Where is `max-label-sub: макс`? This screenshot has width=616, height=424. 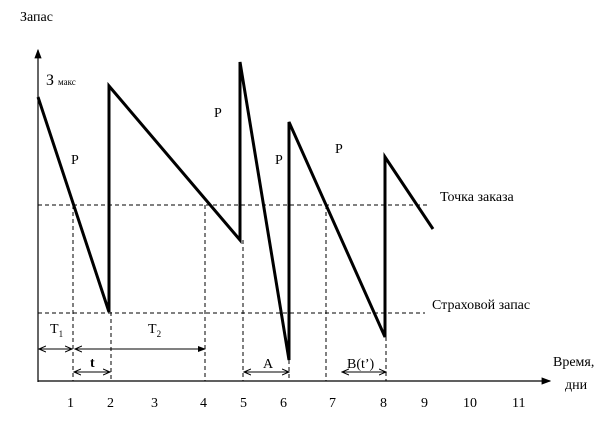
max-label-sub: макс is located at coordinates (67, 82).